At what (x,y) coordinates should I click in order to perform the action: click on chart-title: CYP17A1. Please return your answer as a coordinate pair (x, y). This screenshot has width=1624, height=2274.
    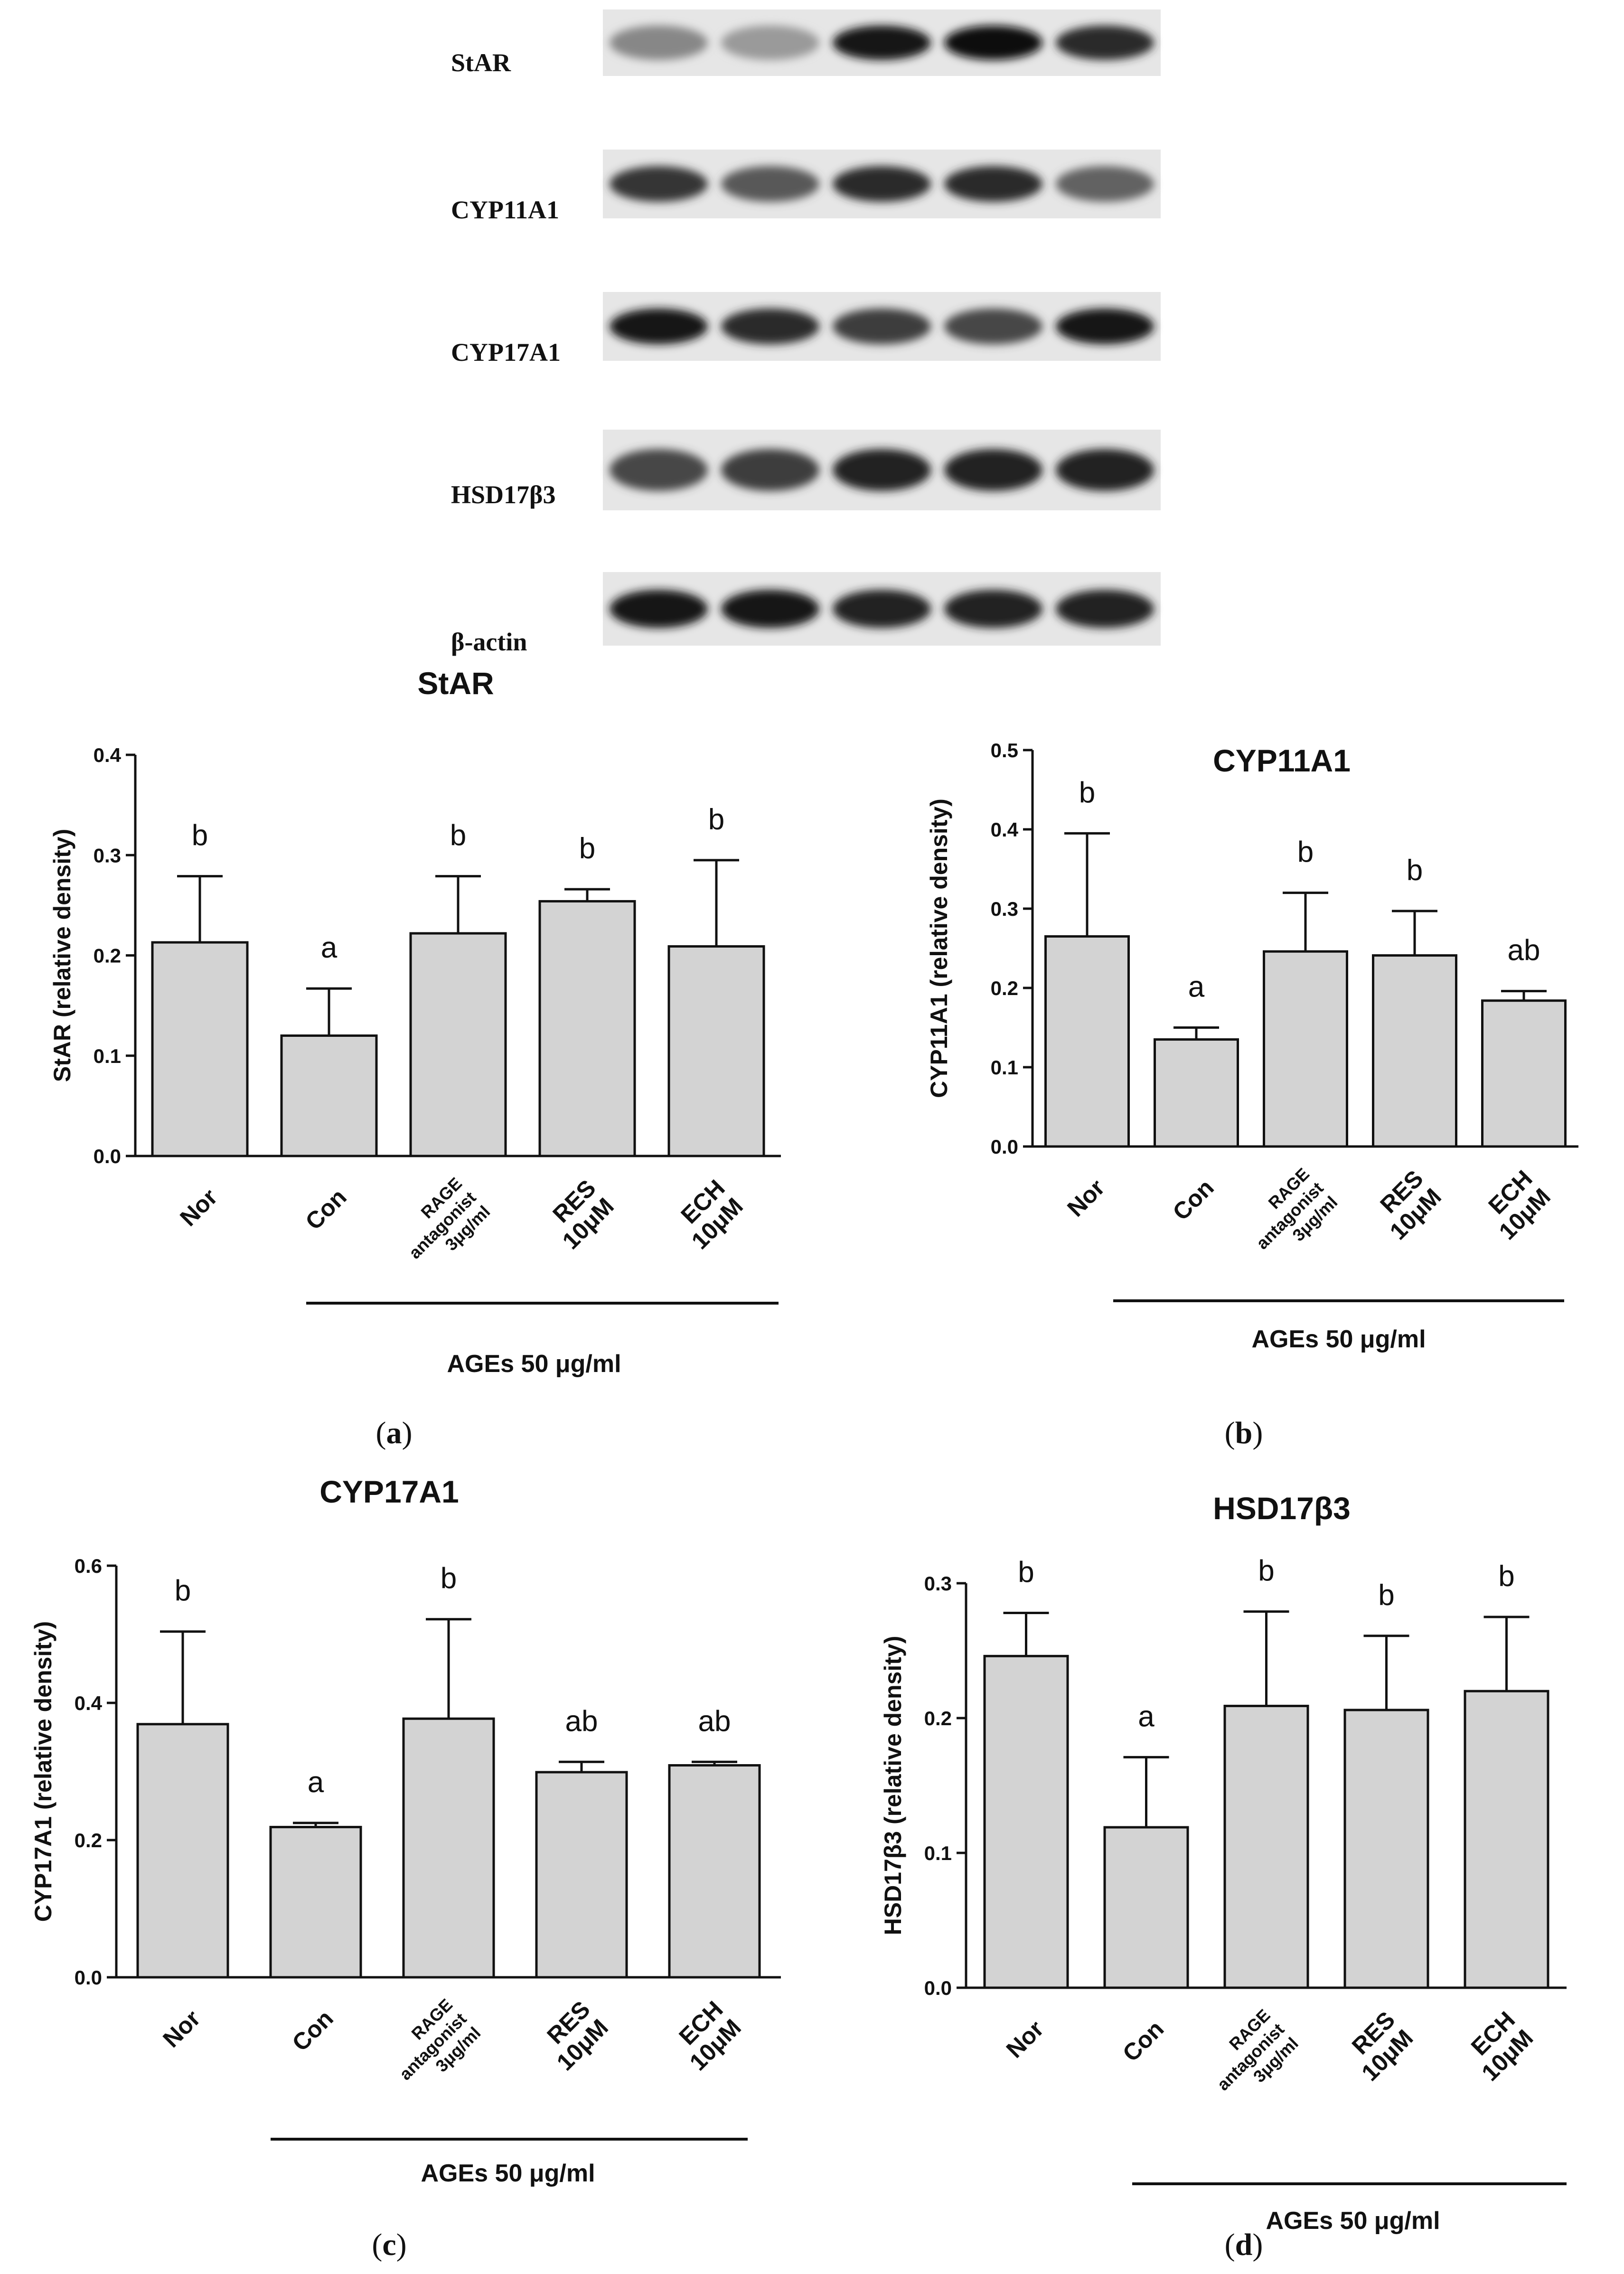
    Looking at the image, I should click on (389, 1491).